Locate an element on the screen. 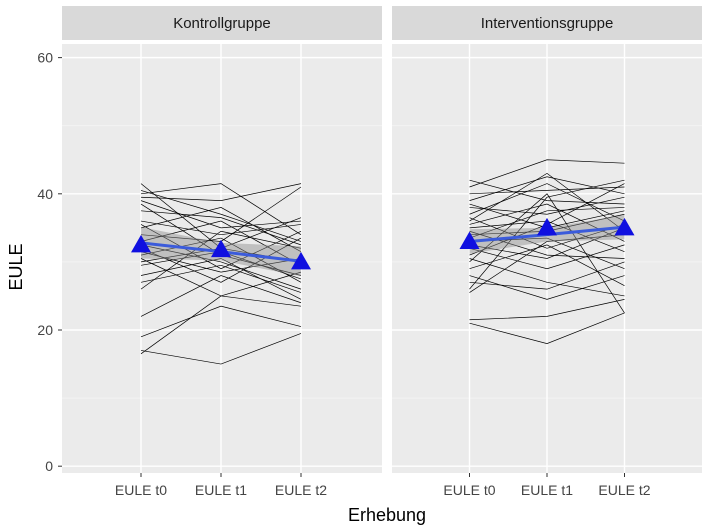 The image size is (702, 527). facet-strip-label: Kontrollgruppe is located at coordinates (222, 23).